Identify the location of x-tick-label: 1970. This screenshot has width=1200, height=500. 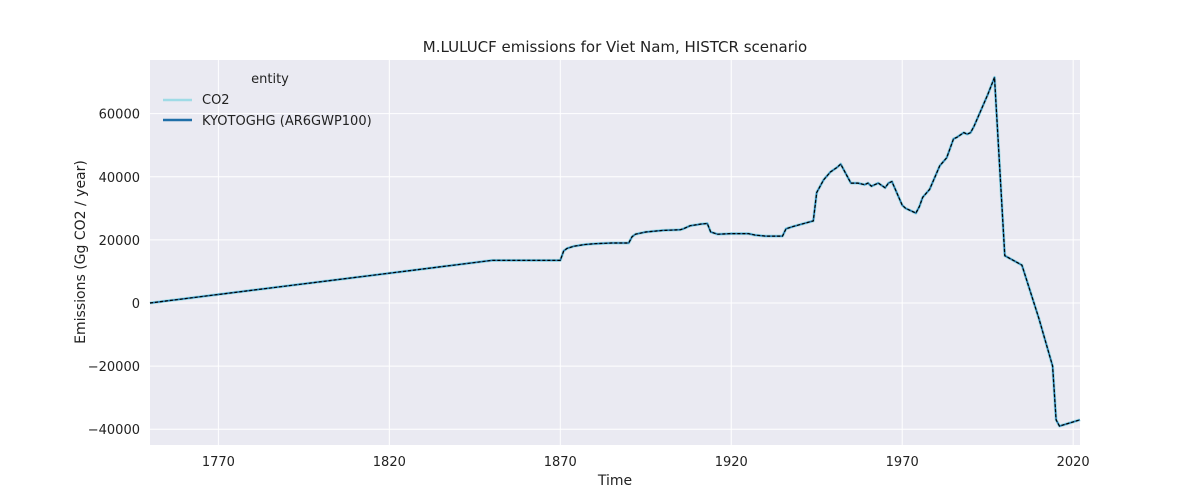
(902, 462).